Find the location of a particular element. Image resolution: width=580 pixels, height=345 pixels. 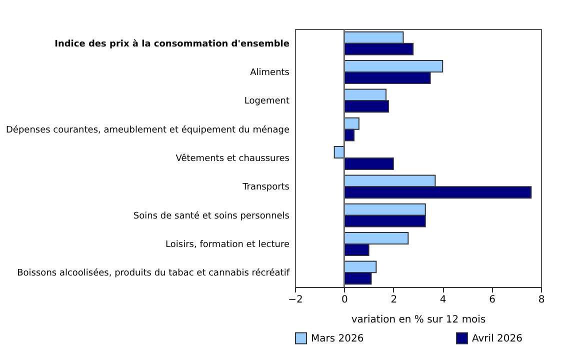

x-tick-label: 0 is located at coordinates (345, 300).